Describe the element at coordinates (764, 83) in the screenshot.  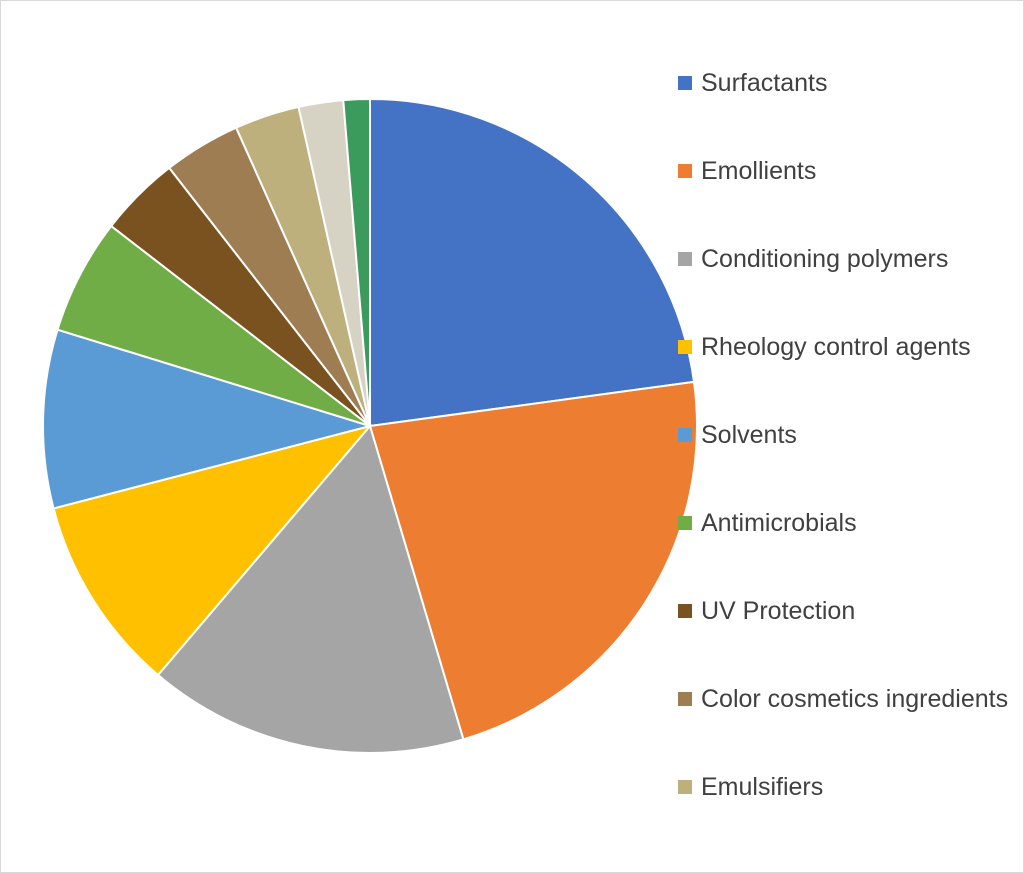
I see `legend-label: Surfactants` at that location.